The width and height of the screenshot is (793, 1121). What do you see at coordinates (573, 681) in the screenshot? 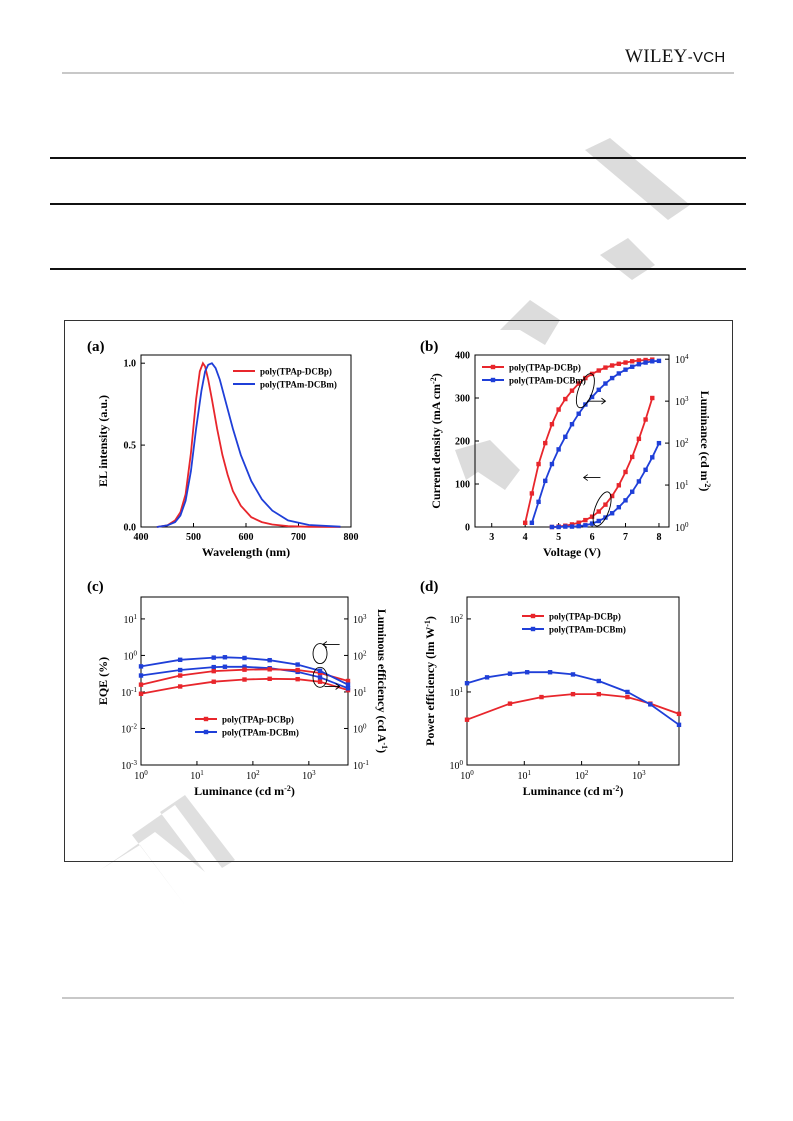
I see `plot-frame` at bounding box center [573, 681].